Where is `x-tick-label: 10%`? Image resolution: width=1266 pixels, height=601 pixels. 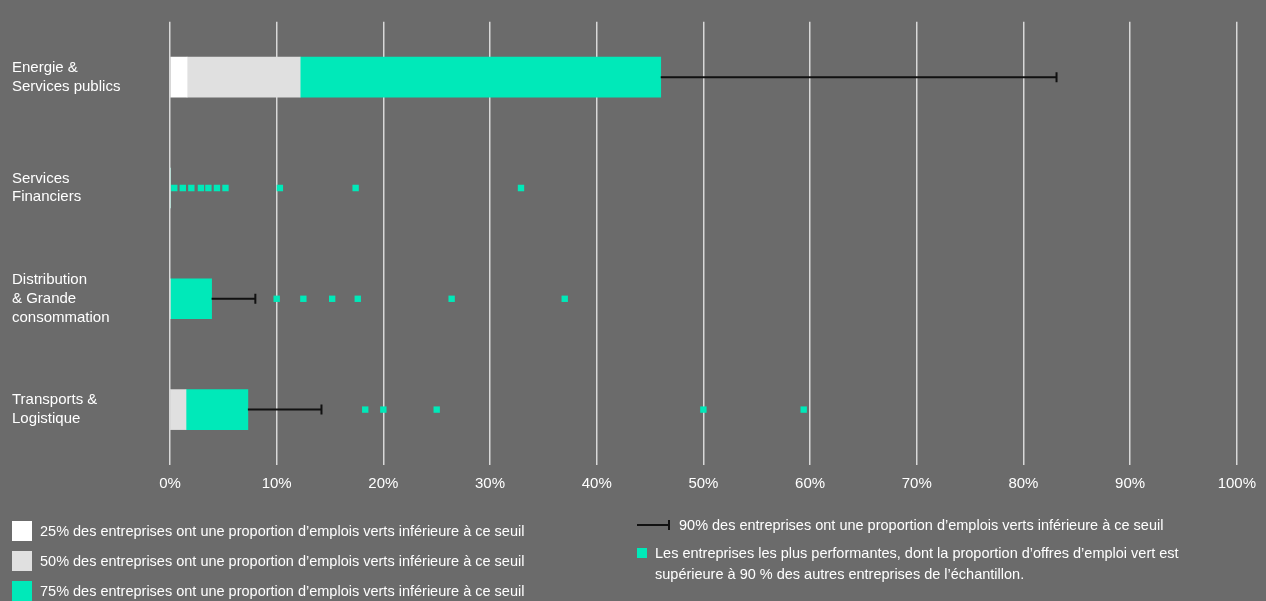
x-tick-label: 10% is located at coordinates (276, 483).